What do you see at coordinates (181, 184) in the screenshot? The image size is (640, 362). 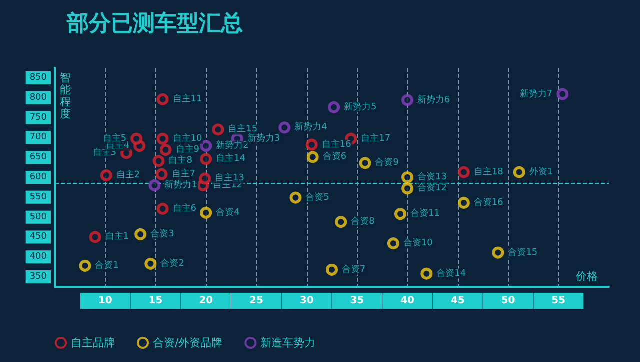 I see `data-label: 新势力1` at bounding box center [181, 184].